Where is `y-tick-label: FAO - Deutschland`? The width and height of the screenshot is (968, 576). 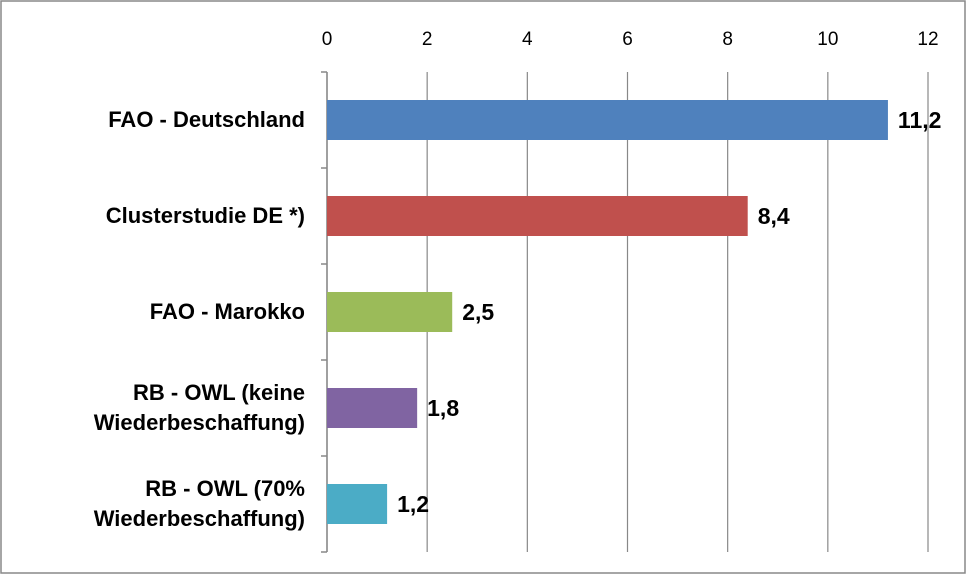 y-tick-label: FAO - Deutschland is located at coordinates (206, 119).